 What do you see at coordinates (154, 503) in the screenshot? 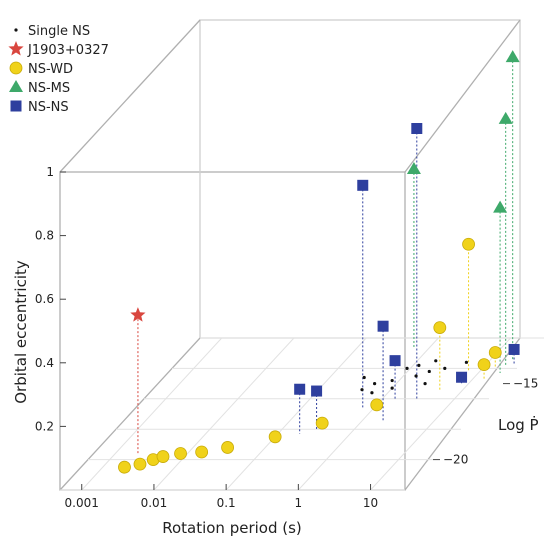
I see `x-tick-label: 0.01` at bounding box center [154, 503].